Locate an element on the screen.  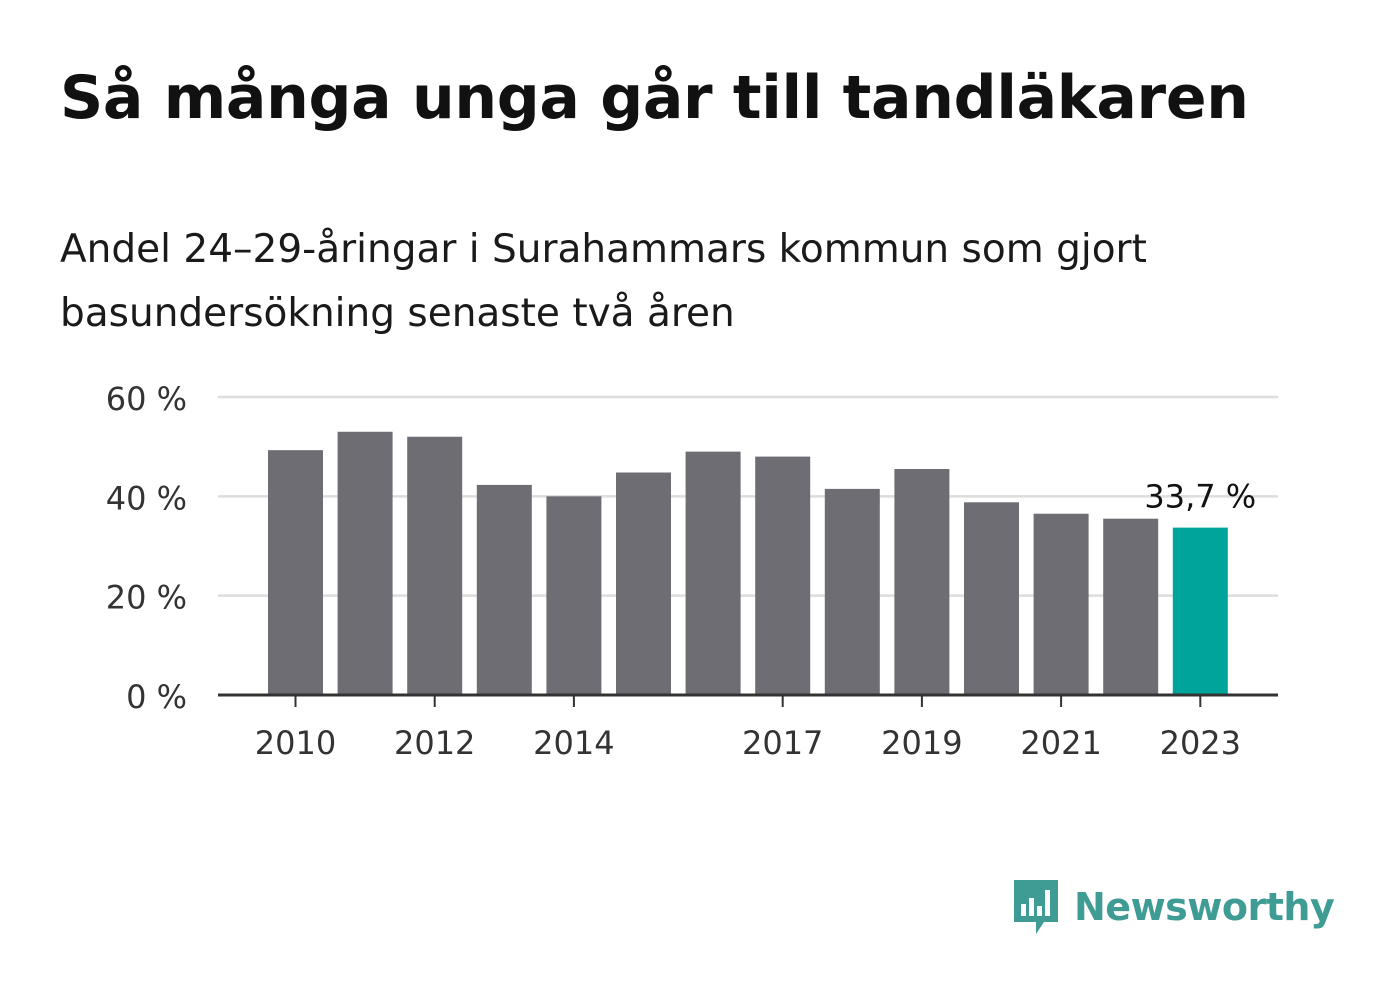
x-tick-label: 2023 is located at coordinates (1200, 743).